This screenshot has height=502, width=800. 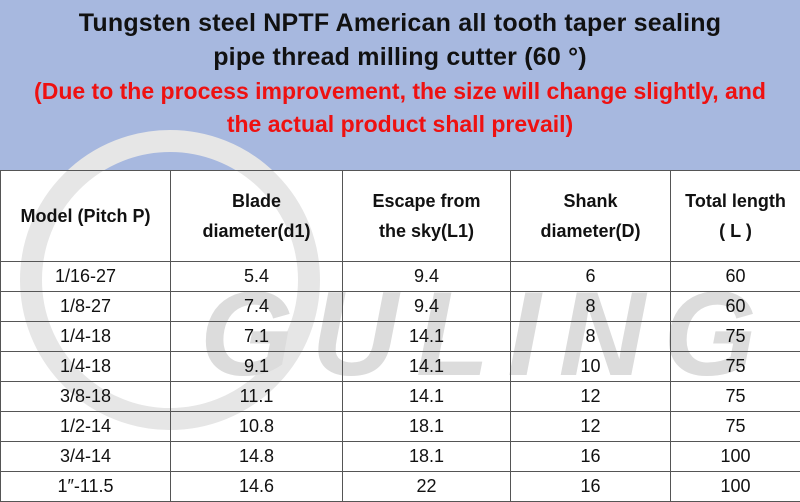 What do you see at coordinates (86, 427) in the screenshot?
I see `cell-model: 1/2-14` at bounding box center [86, 427].